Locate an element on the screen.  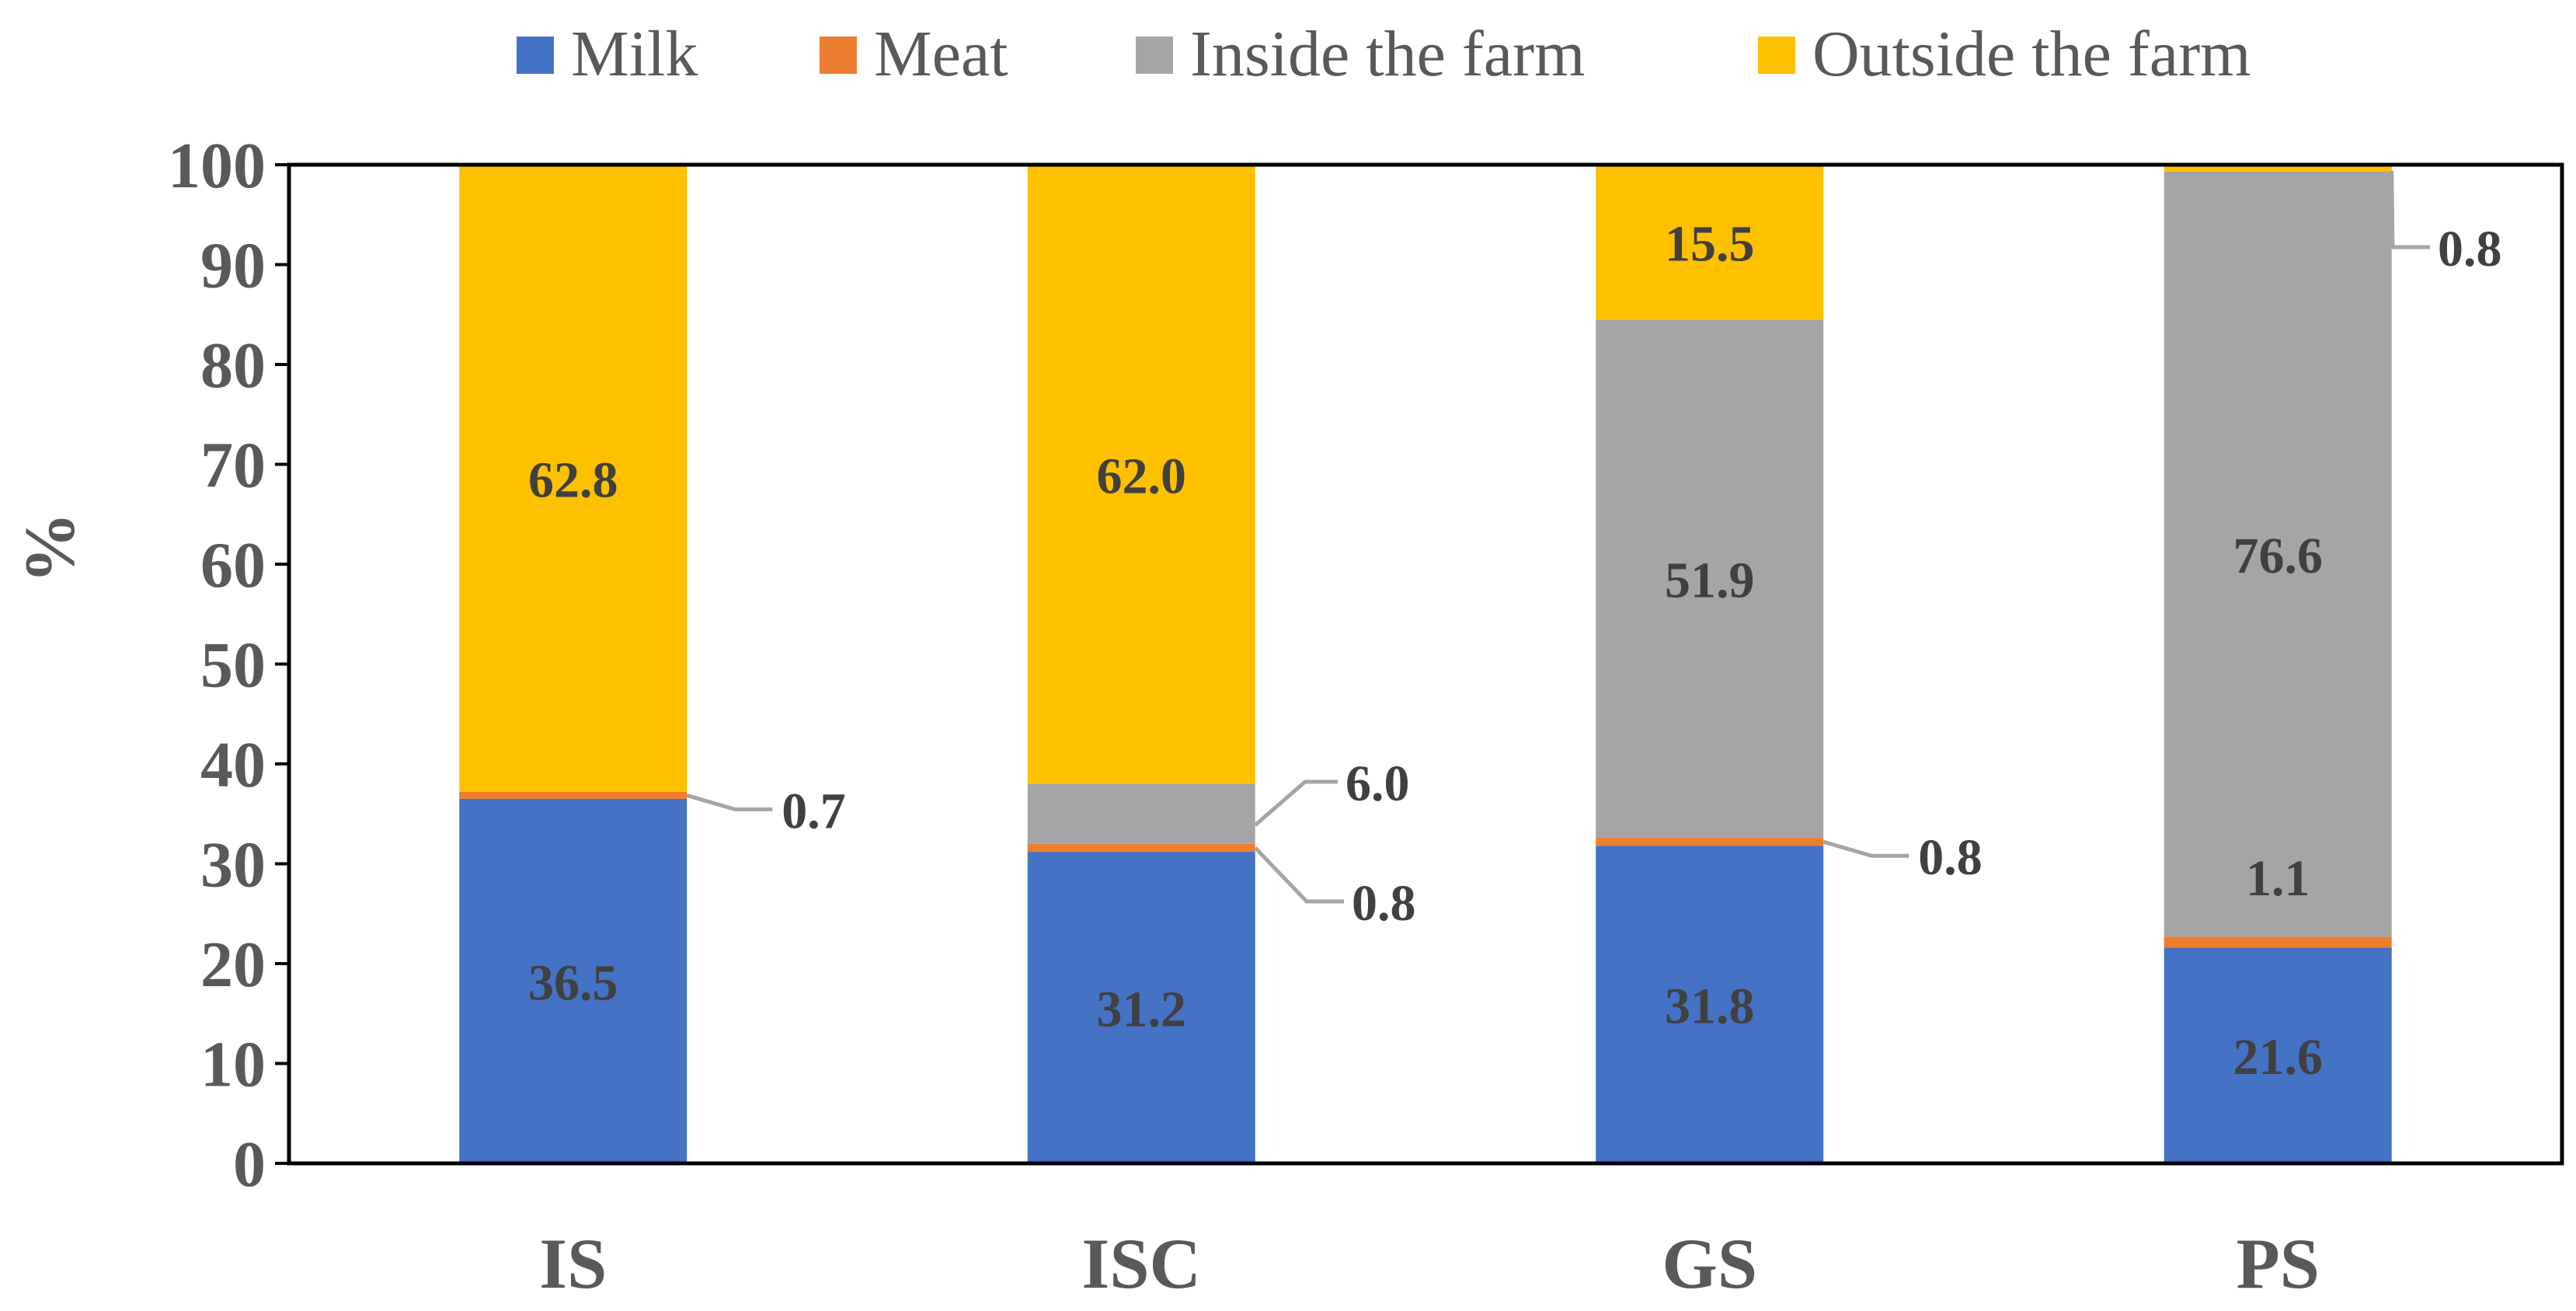
x-axis-ticks: IS ISC GS PS is located at coordinates (1429, 1263).